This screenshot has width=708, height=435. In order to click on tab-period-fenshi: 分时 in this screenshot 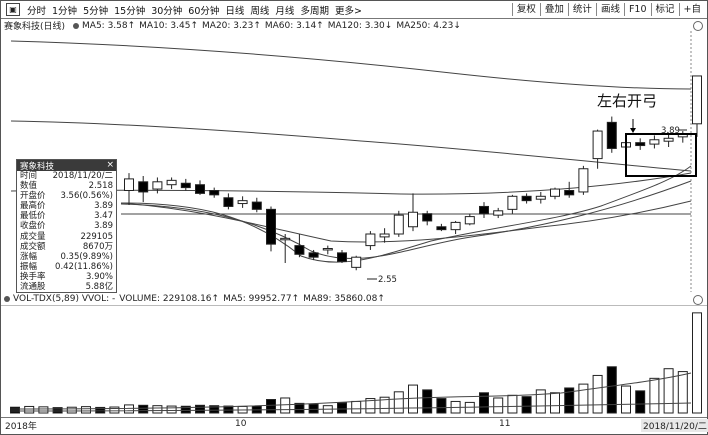, I will do `click(37, 11)`.